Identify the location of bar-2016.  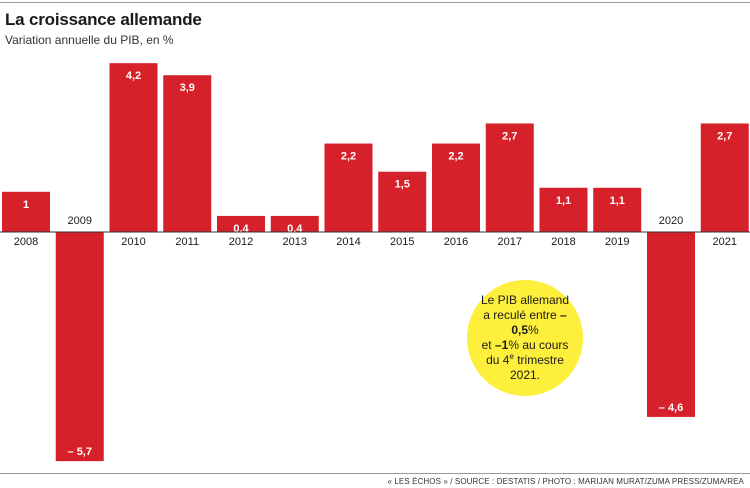
(456, 187).